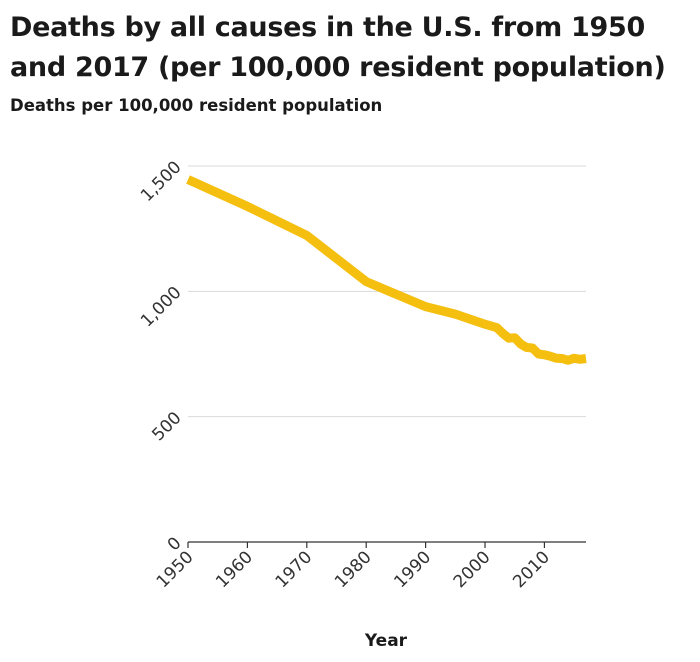  Describe the element at coordinates (234, 569) in the screenshot. I see `x-tick-label: 1960` at that location.